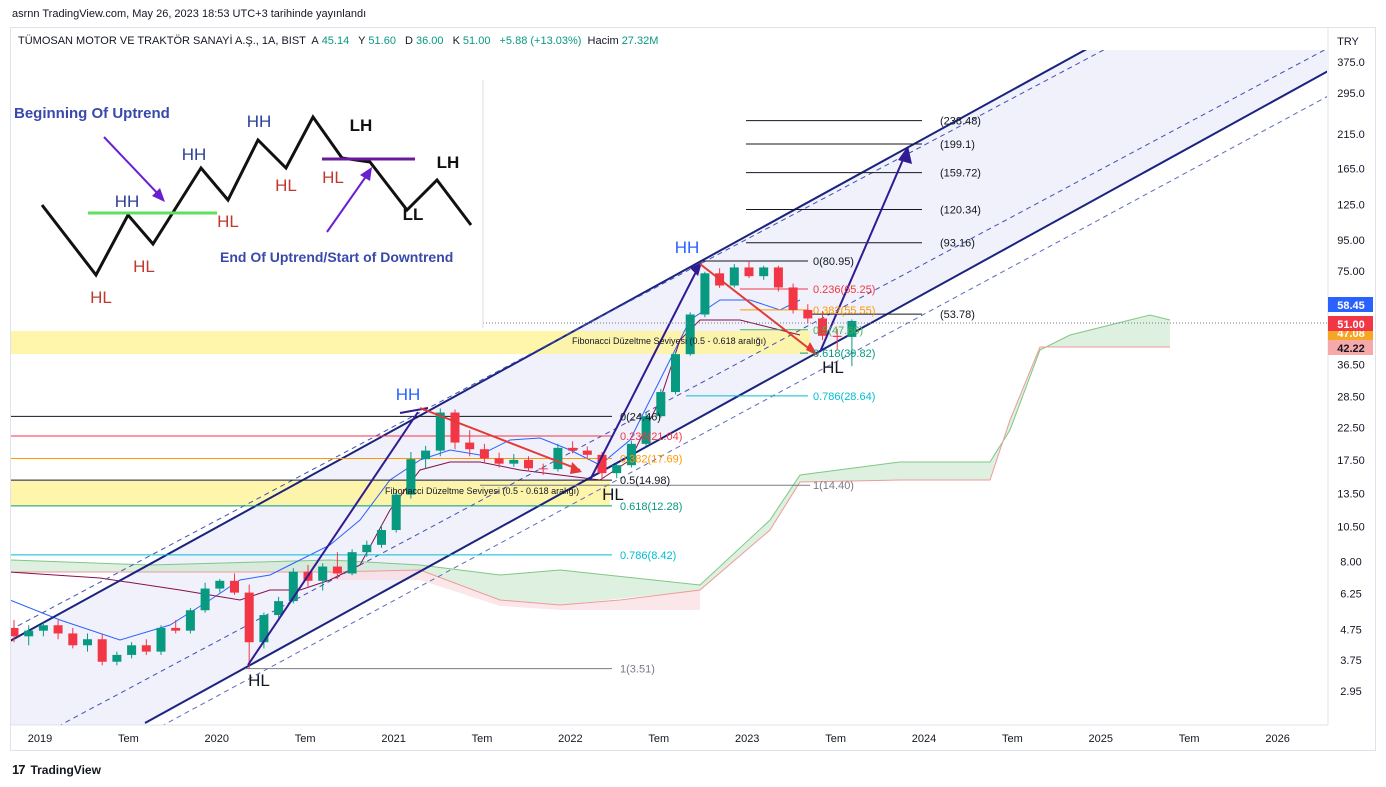  What do you see at coordinates (637, 670) in the screenshot?
I see `fib-level-label: 1(3.51)` at bounding box center [637, 670].